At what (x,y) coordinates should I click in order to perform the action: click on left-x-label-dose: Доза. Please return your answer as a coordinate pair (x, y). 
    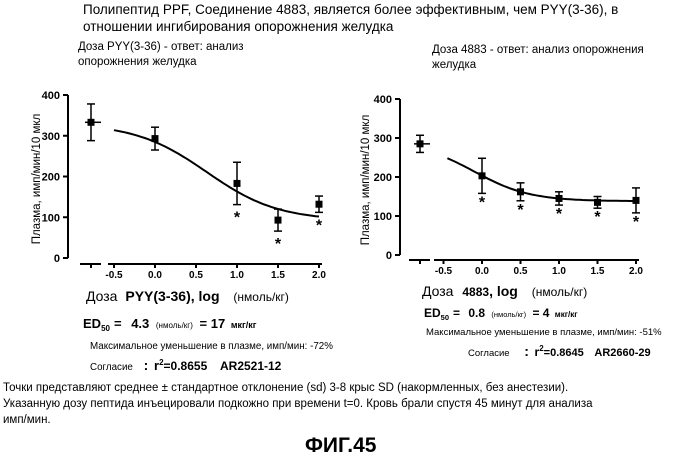
    Looking at the image, I should click on (102, 296).